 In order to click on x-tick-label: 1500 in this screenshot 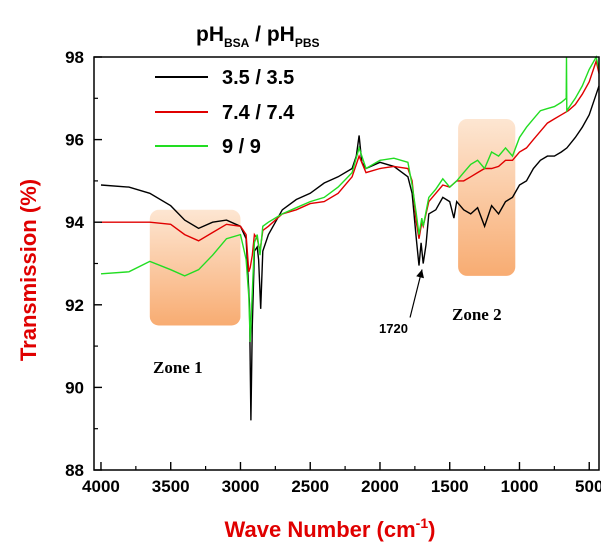, I will do `click(450, 486)`.